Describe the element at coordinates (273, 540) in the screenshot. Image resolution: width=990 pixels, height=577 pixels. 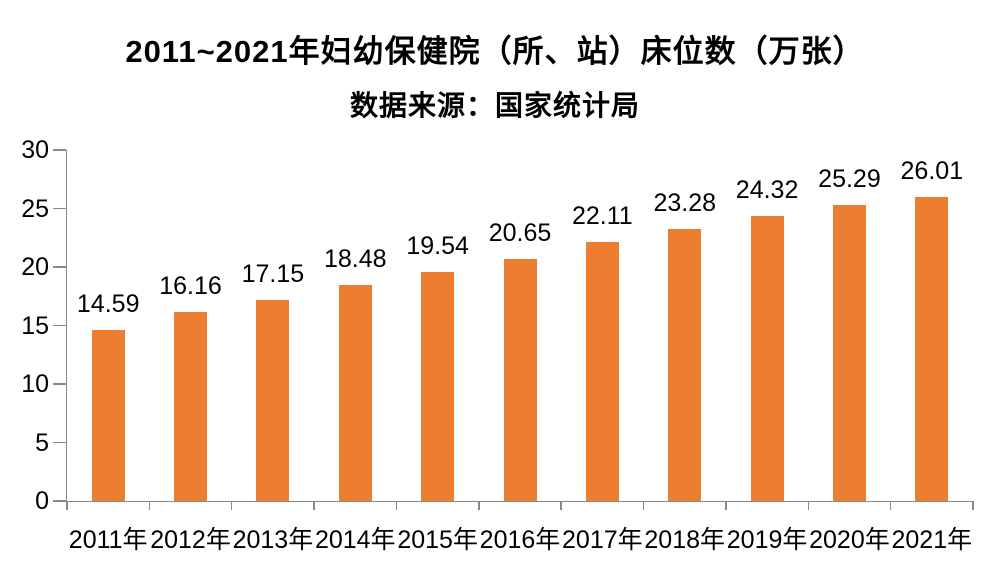
I see `x-axis-label: 2013年` at that location.